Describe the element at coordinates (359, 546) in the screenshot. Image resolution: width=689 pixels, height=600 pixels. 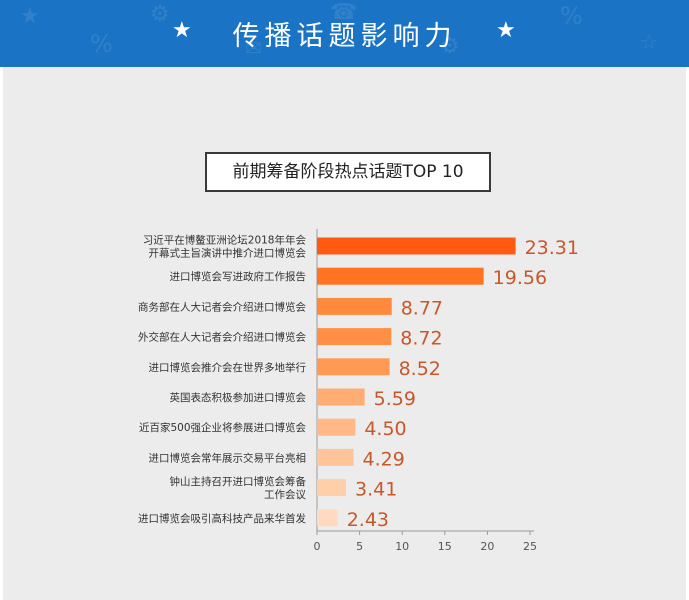
I see `x-tick-label: 5` at that location.